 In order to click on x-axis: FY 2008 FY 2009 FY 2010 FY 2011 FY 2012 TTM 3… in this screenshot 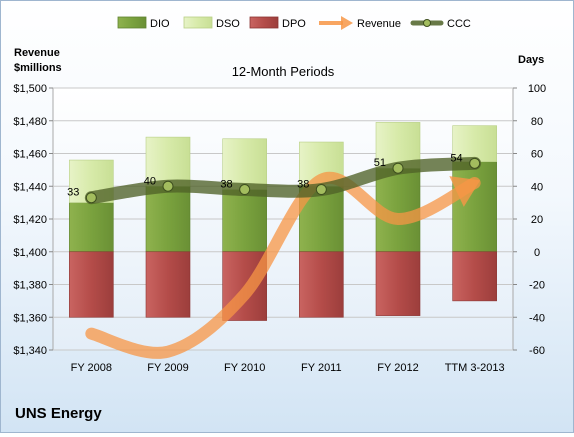, I will do `click(288, 368)`.